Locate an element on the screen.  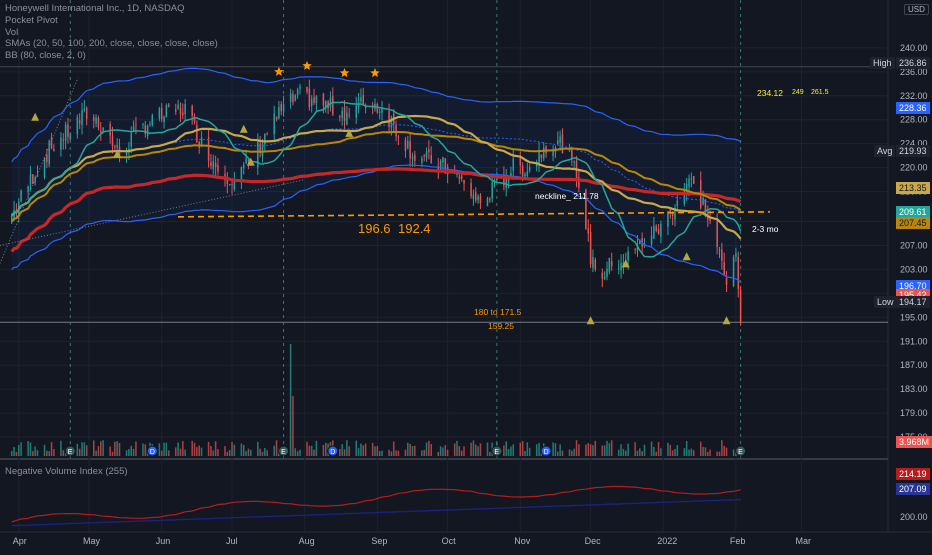
currency-badge: USD is located at coordinates (916, 9).